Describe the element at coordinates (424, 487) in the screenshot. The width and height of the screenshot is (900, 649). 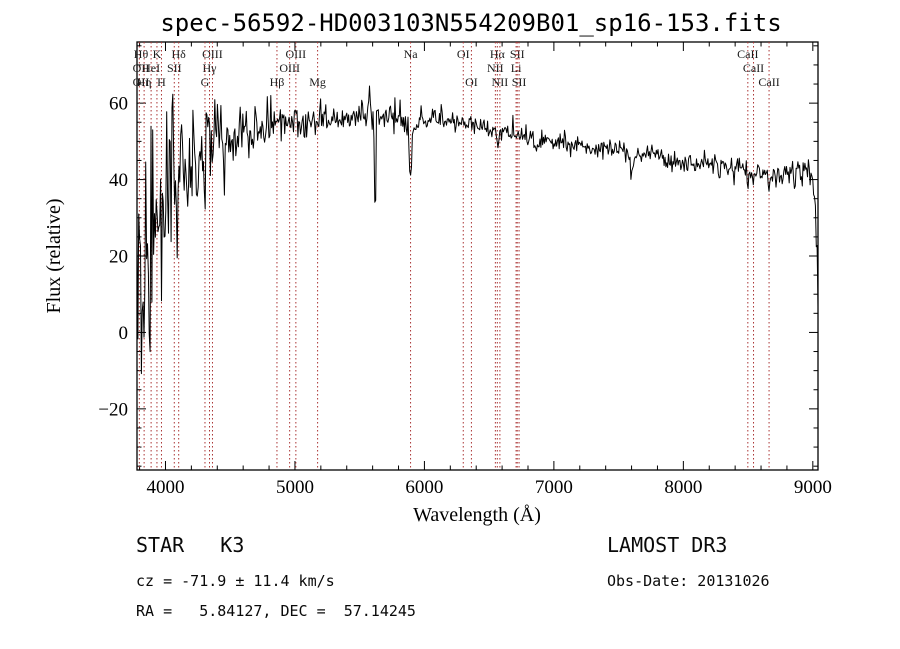
I see `x-tick-label: 6000` at that location.